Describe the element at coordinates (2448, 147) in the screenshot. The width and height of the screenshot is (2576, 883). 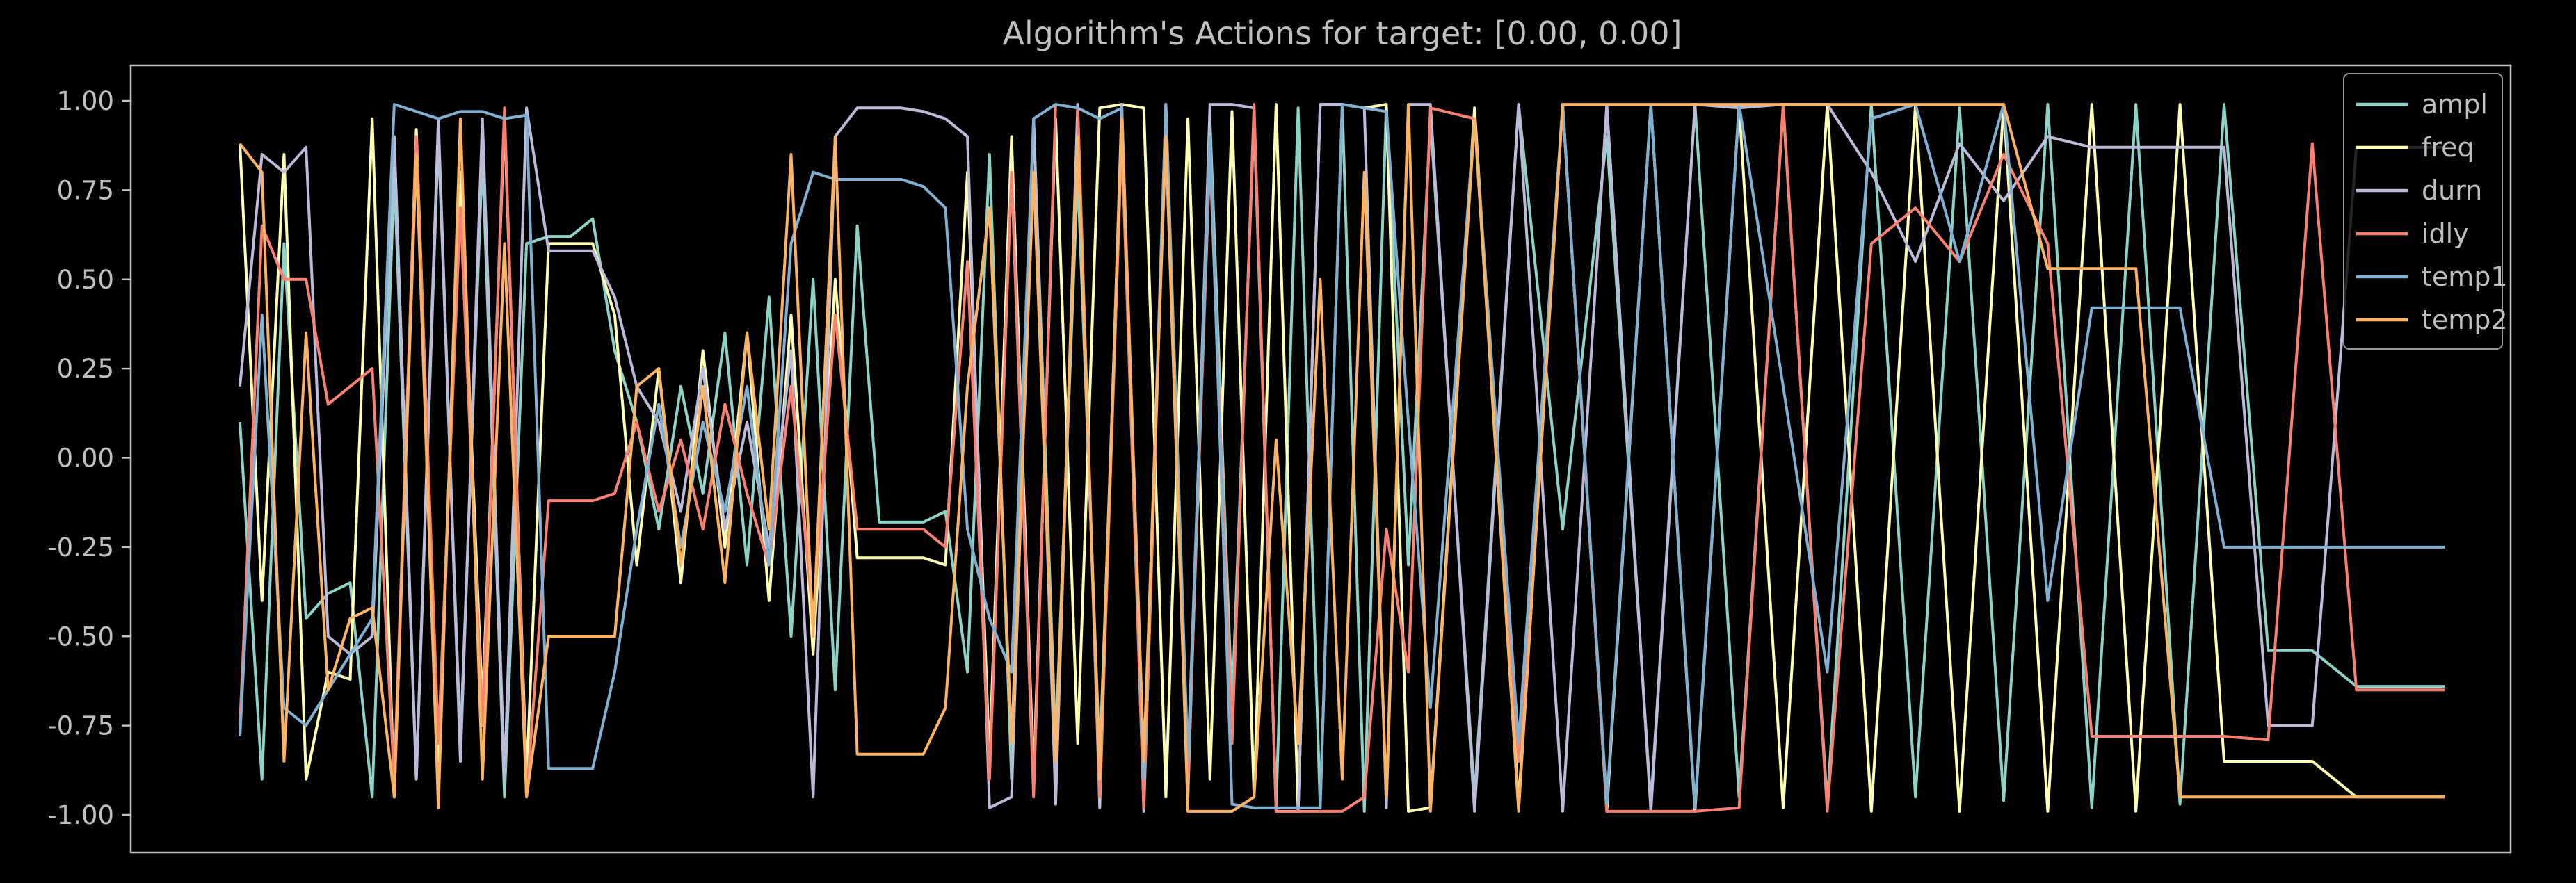
I see `legend-label-freq: freq` at that location.